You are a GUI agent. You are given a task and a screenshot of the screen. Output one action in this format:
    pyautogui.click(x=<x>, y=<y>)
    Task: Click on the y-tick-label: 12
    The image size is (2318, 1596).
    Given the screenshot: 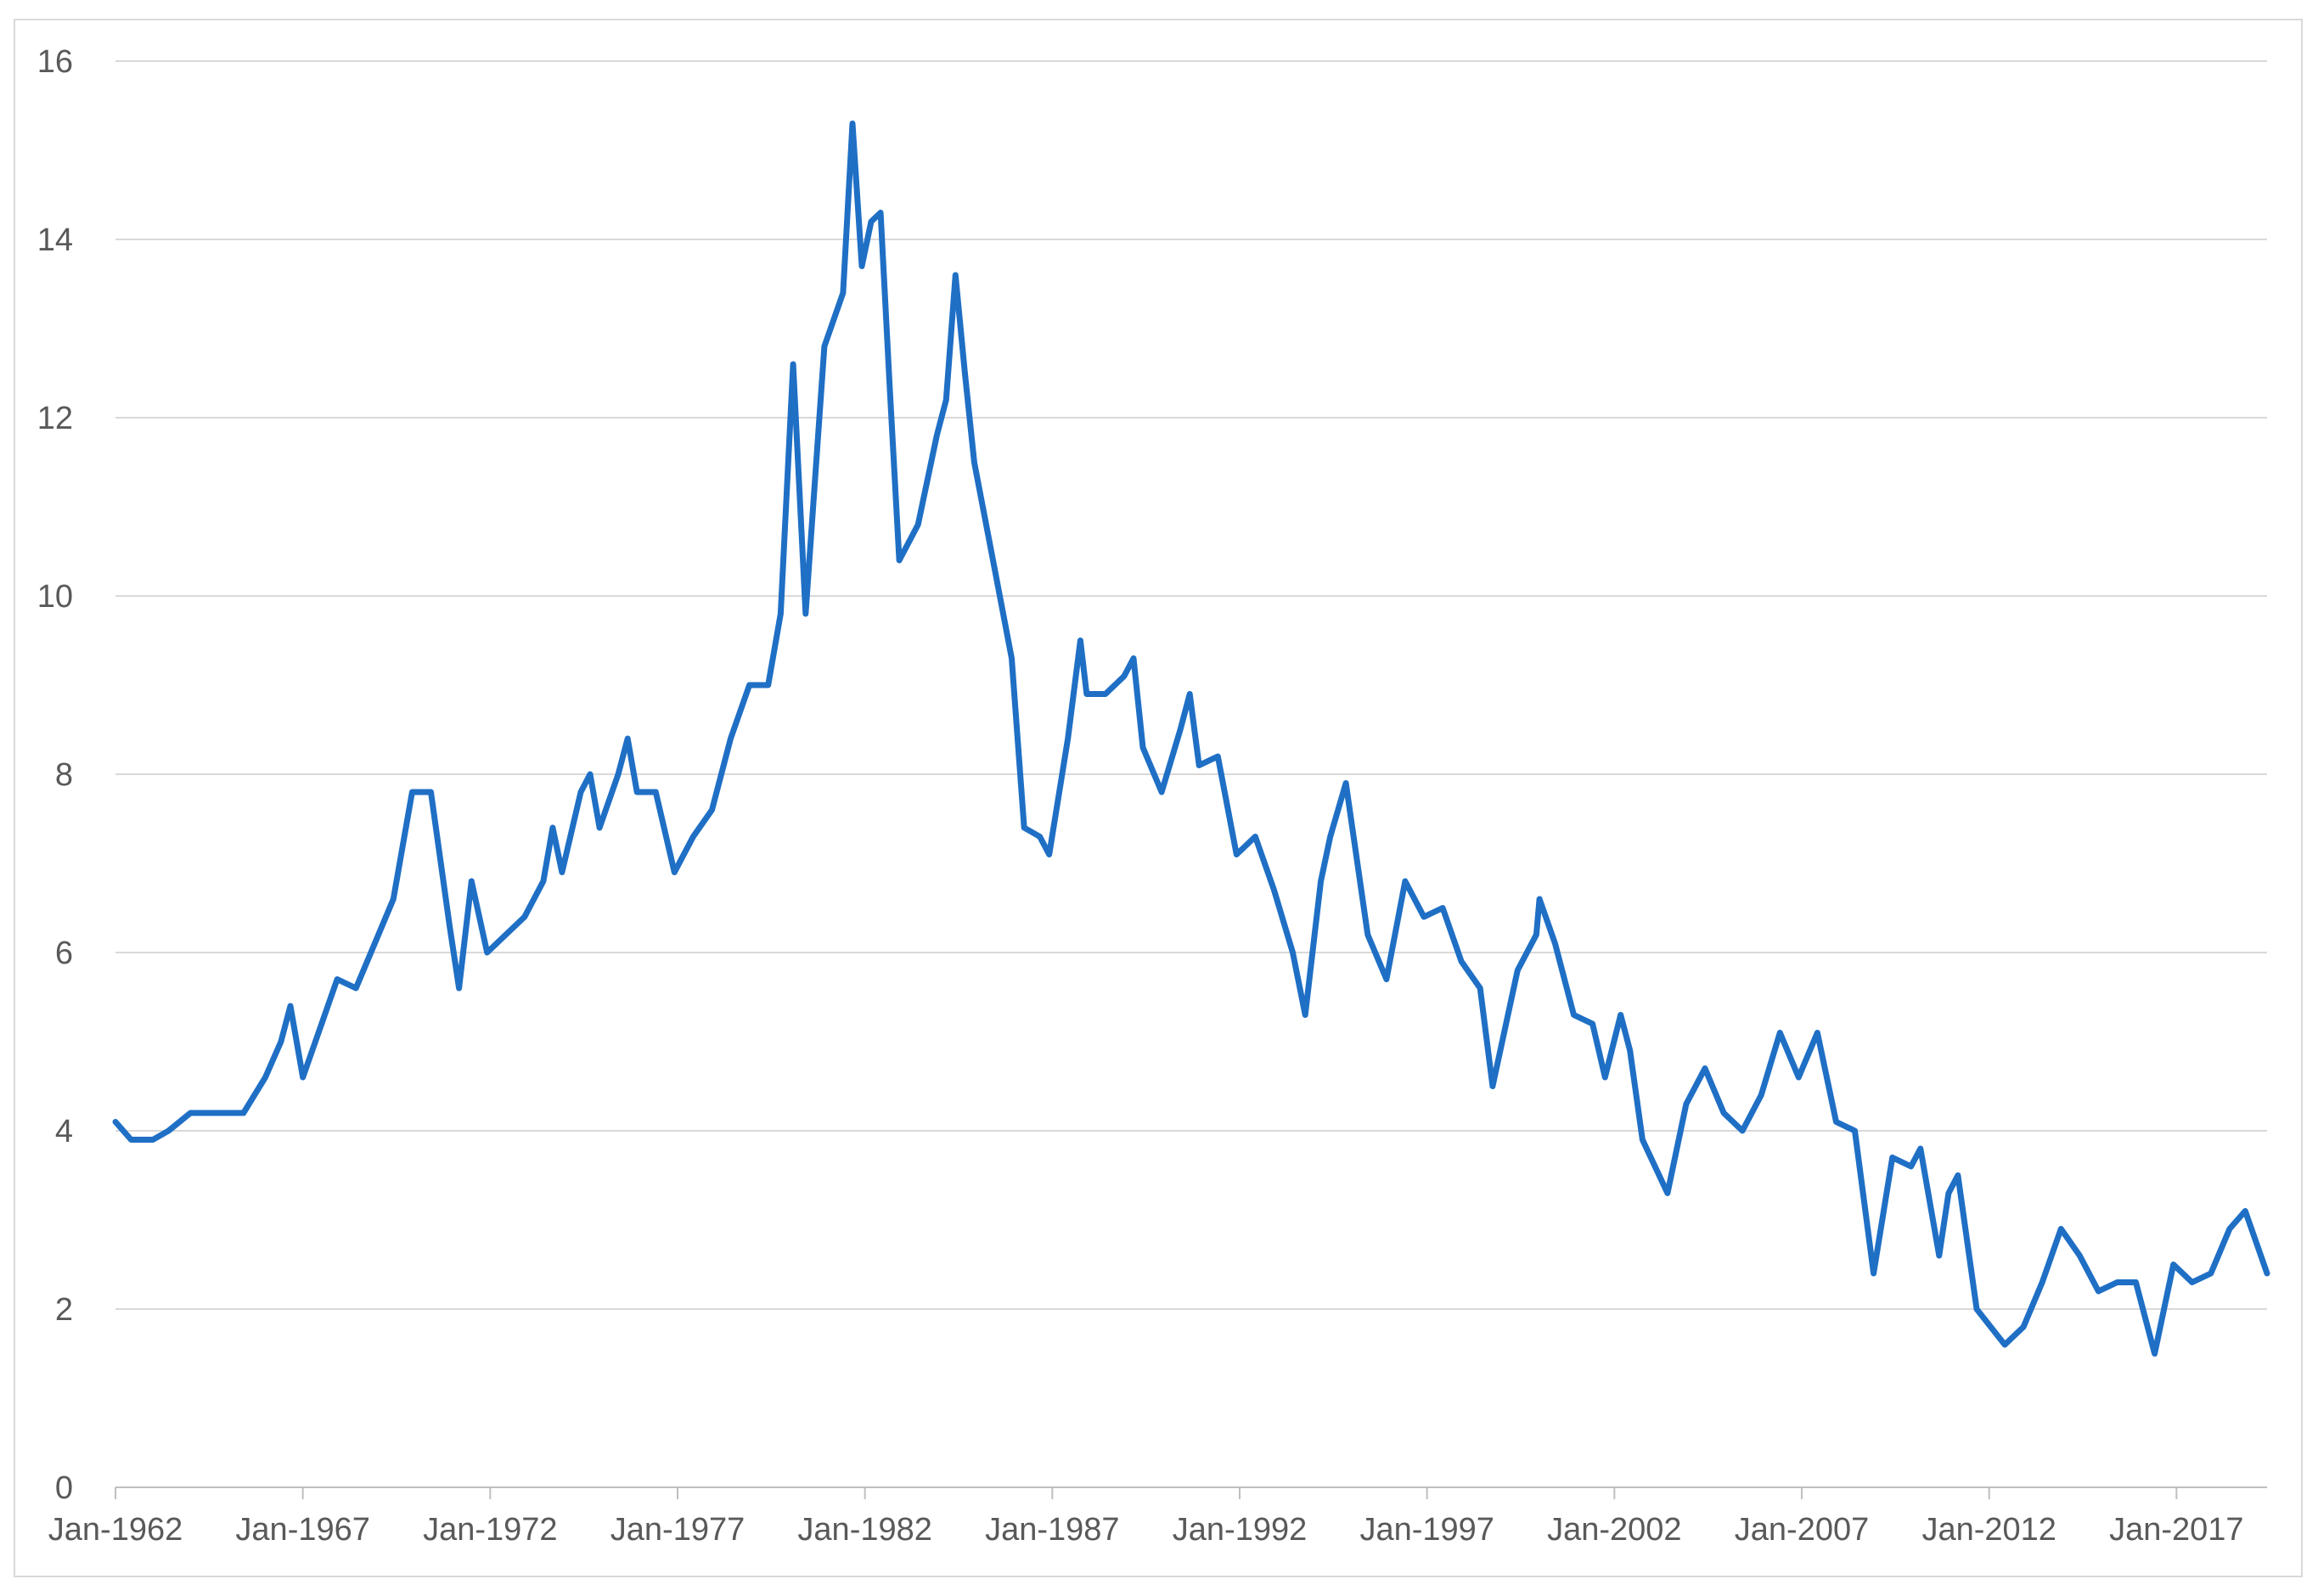 What is the action you would take?
    pyautogui.click(x=55, y=418)
    